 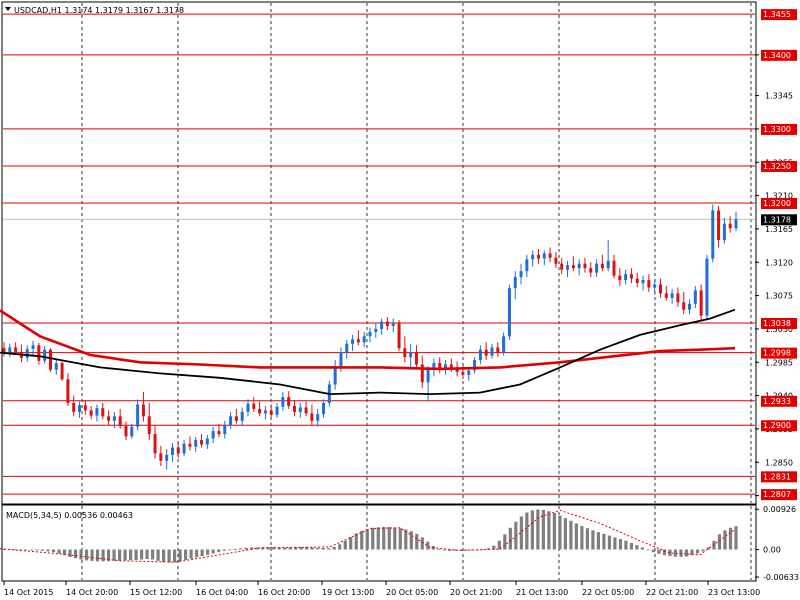 What do you see at coordinates (779, 329) in the screenshot?
I see `price-tick-label: 1.3030` at bounding box center [779, 329].